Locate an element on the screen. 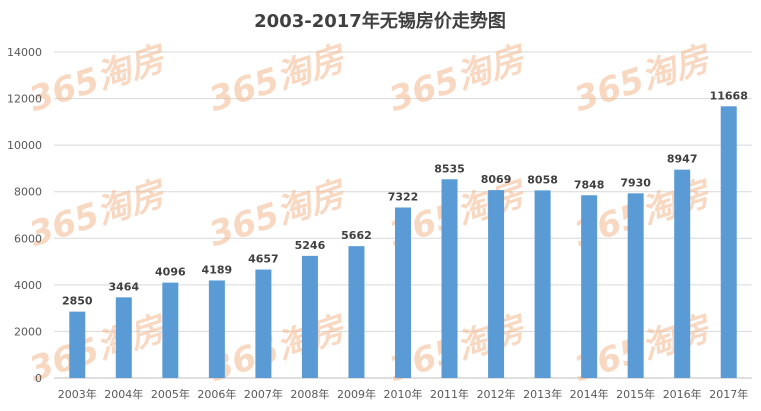 Image resolution: width=761 pixels, height=411 pixels. x-tick-label: 2005年 is located at coordinates (170, 394).